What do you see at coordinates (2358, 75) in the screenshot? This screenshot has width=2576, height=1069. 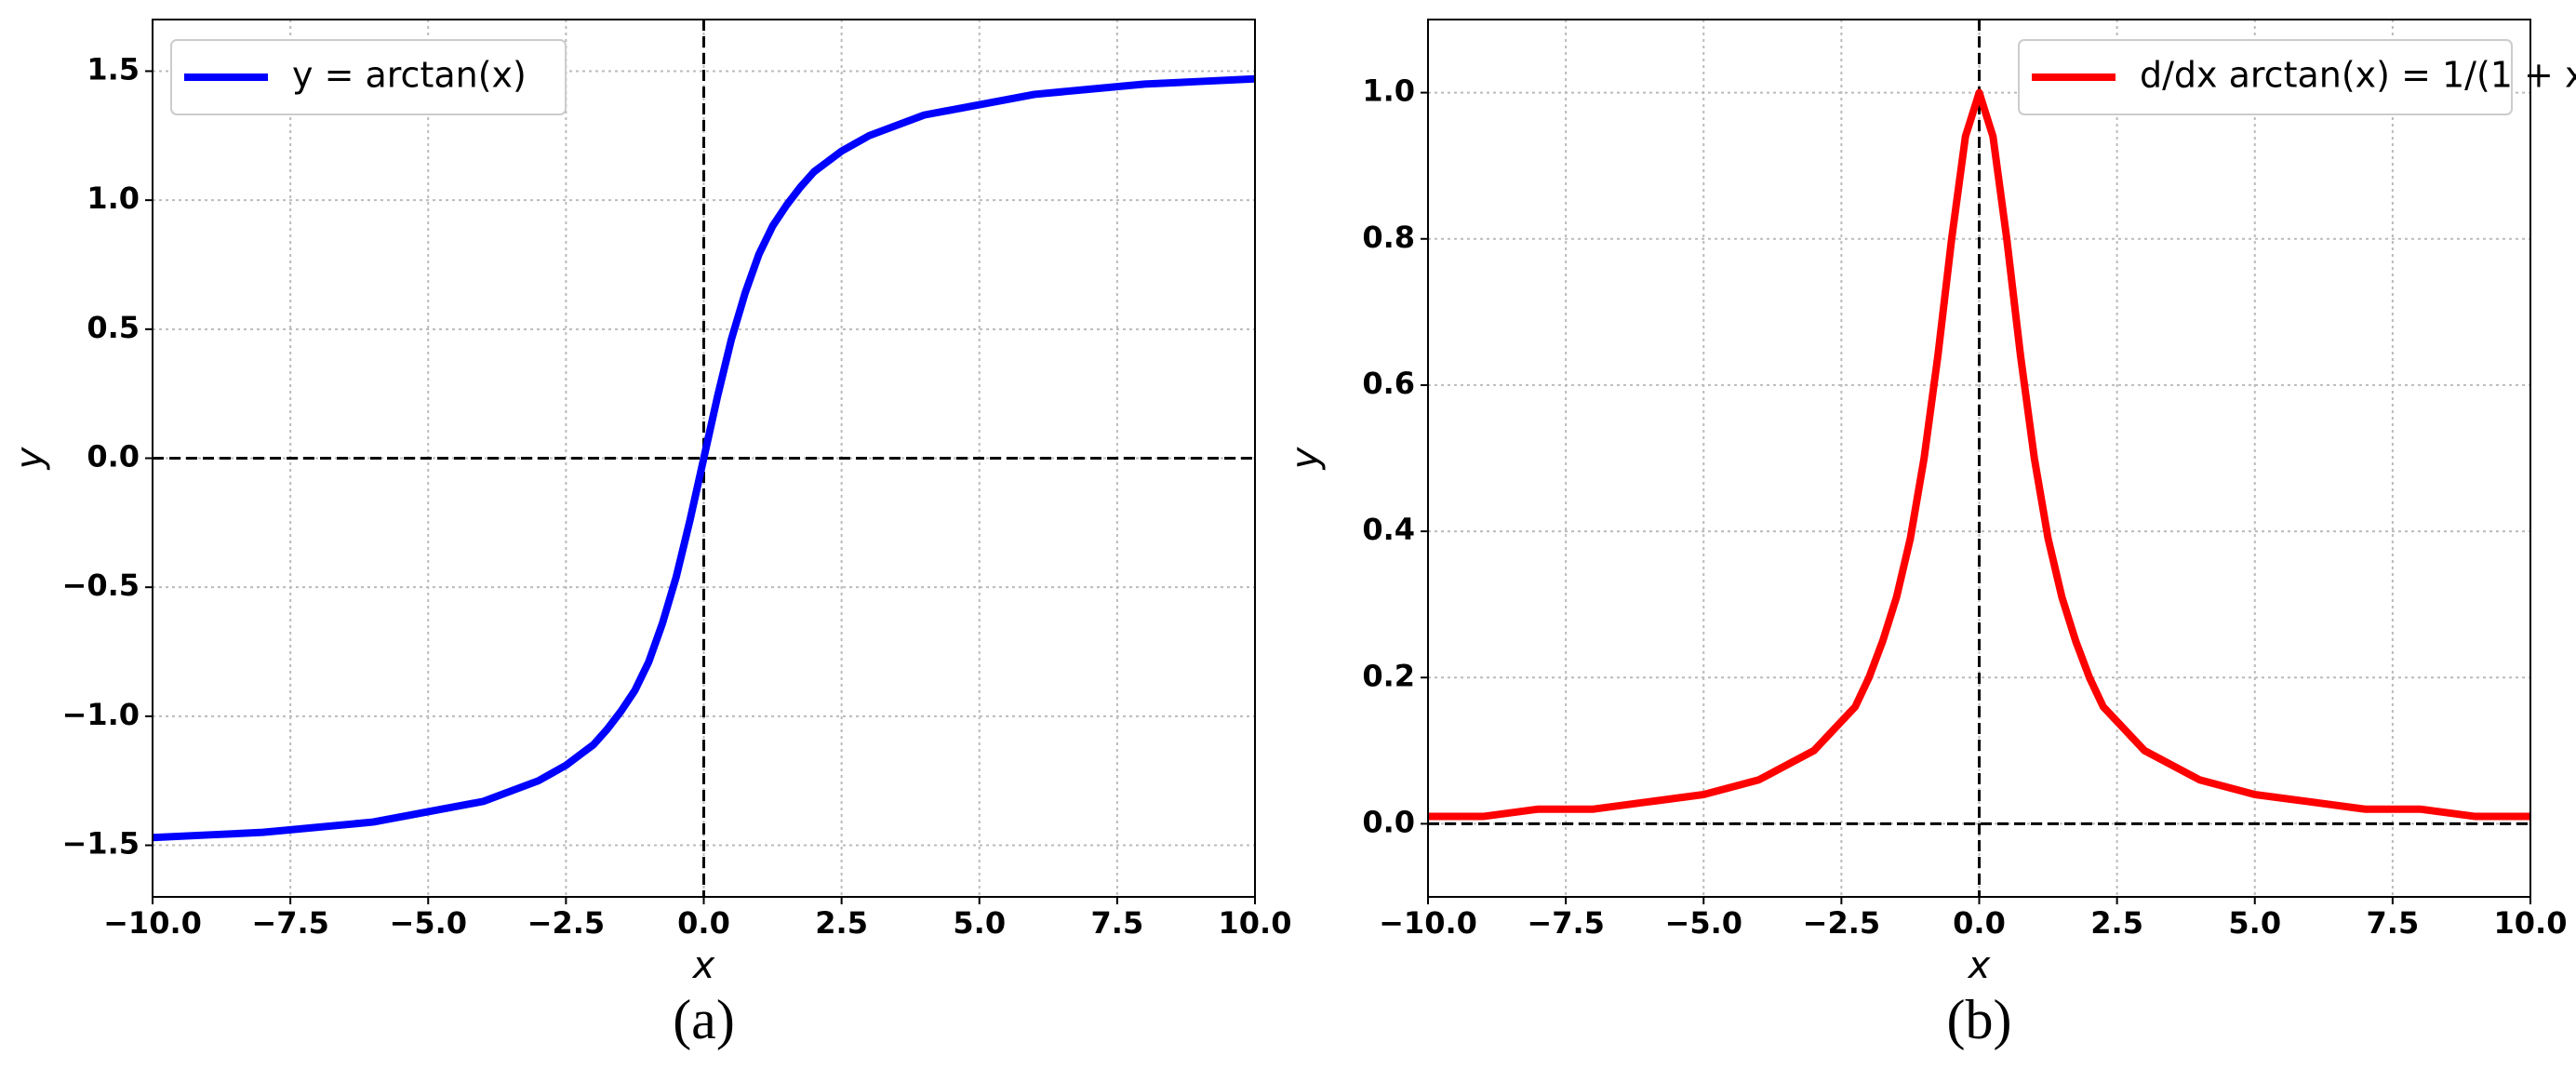 I see `legend-label: d/dx arctan(x) = 1/(1 + x²)` at bounding box center [2358, 75].